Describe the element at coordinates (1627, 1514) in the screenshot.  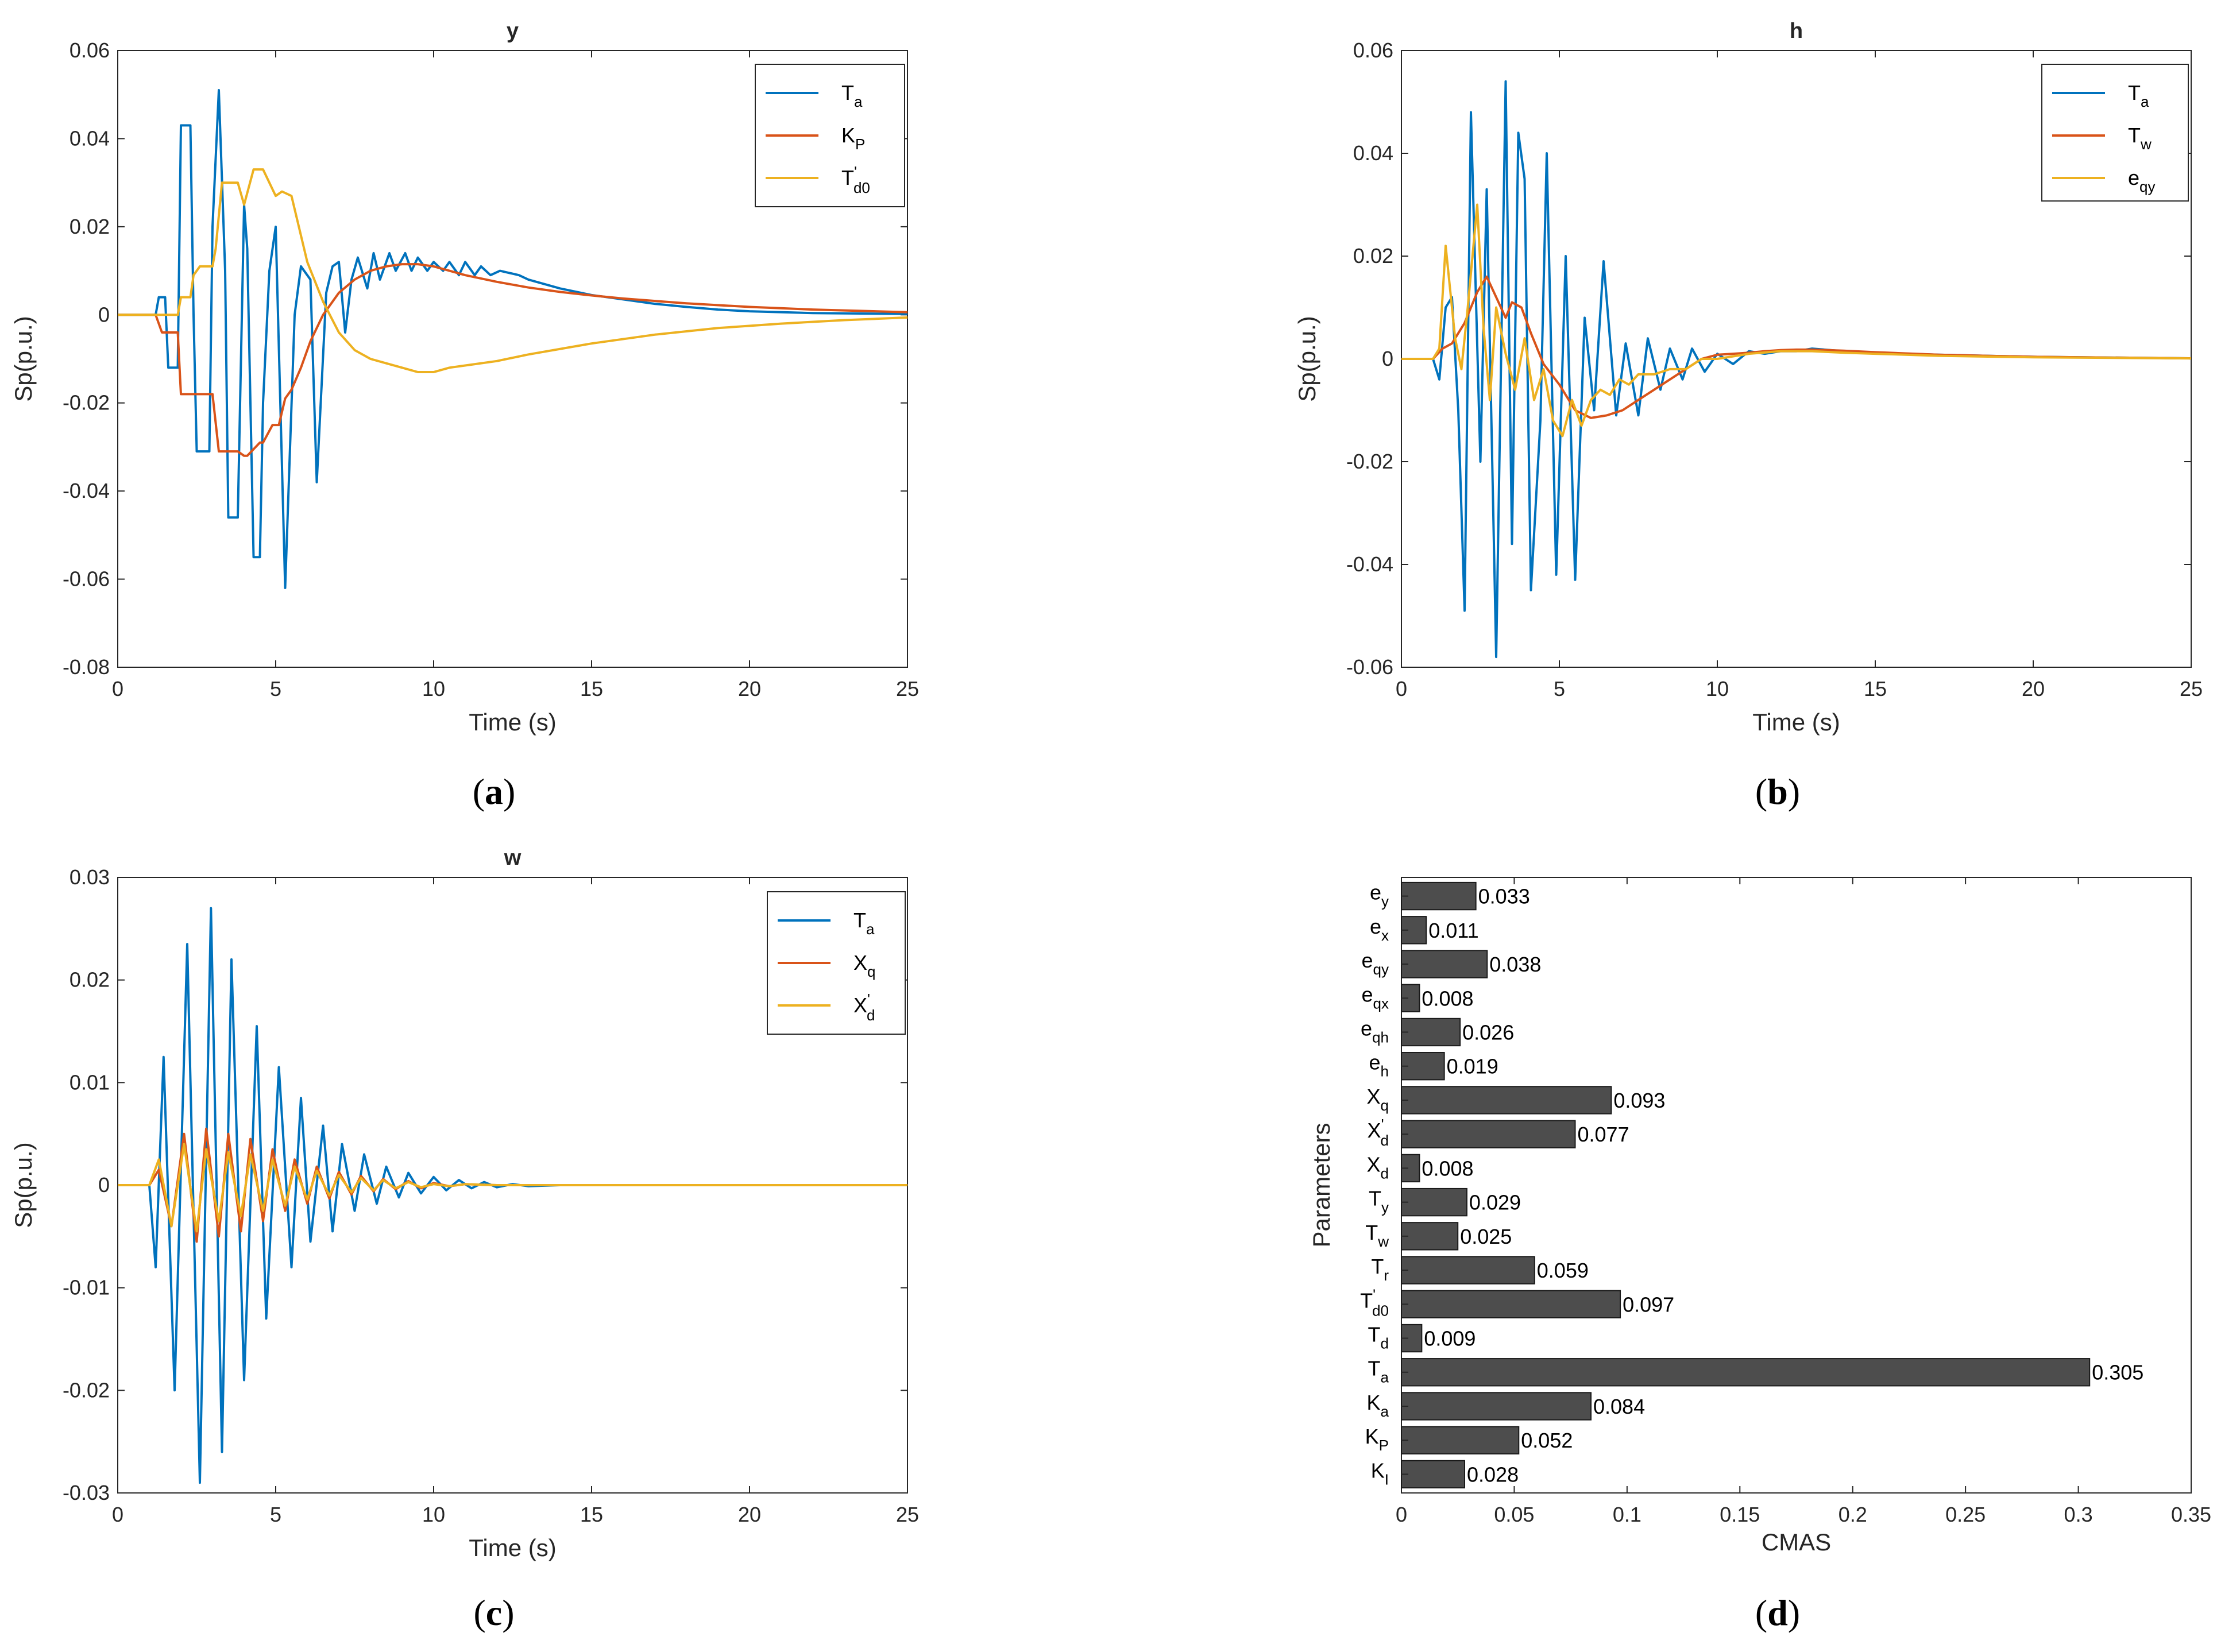
I see `x-tick-label: 0.1` at that location.